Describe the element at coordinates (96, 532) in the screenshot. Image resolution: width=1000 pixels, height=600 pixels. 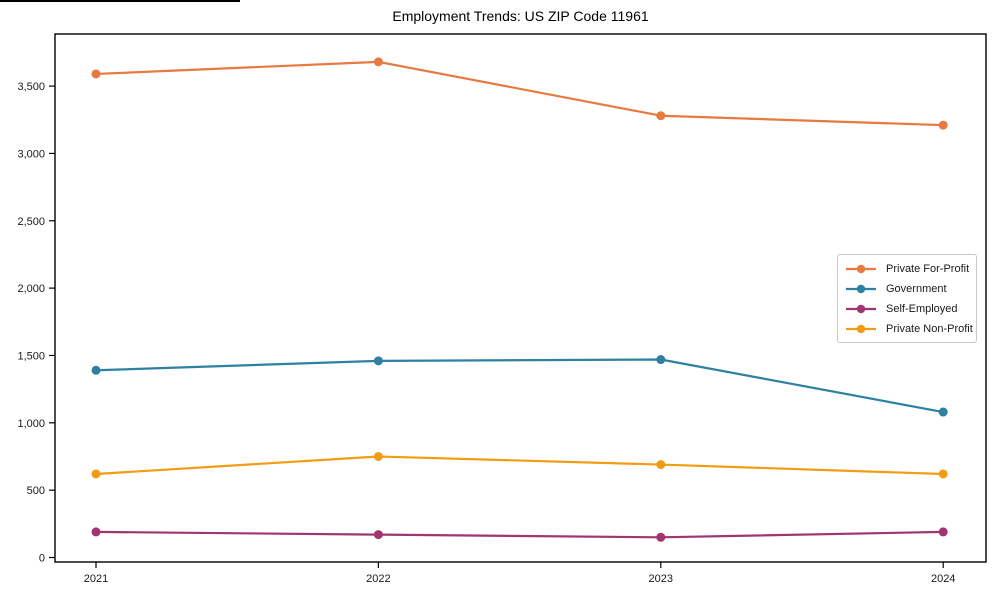
I see `data-point-self-employed-2021` at that location.